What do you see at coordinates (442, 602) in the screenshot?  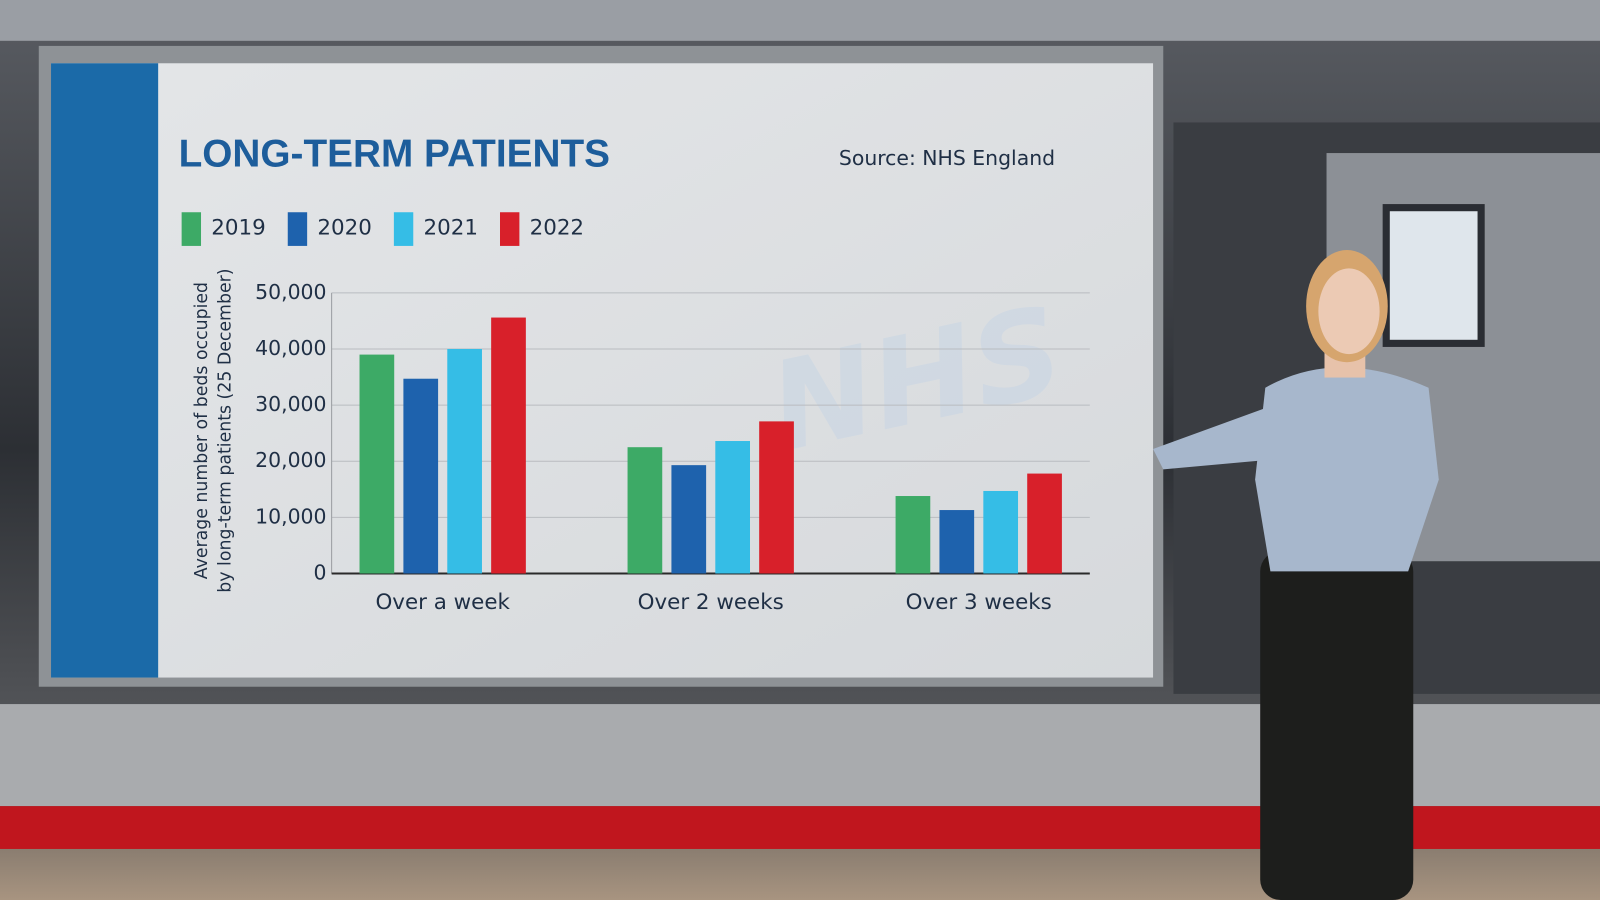 I see `x-tick-label: Over a week` at bounding box center [442, 602].